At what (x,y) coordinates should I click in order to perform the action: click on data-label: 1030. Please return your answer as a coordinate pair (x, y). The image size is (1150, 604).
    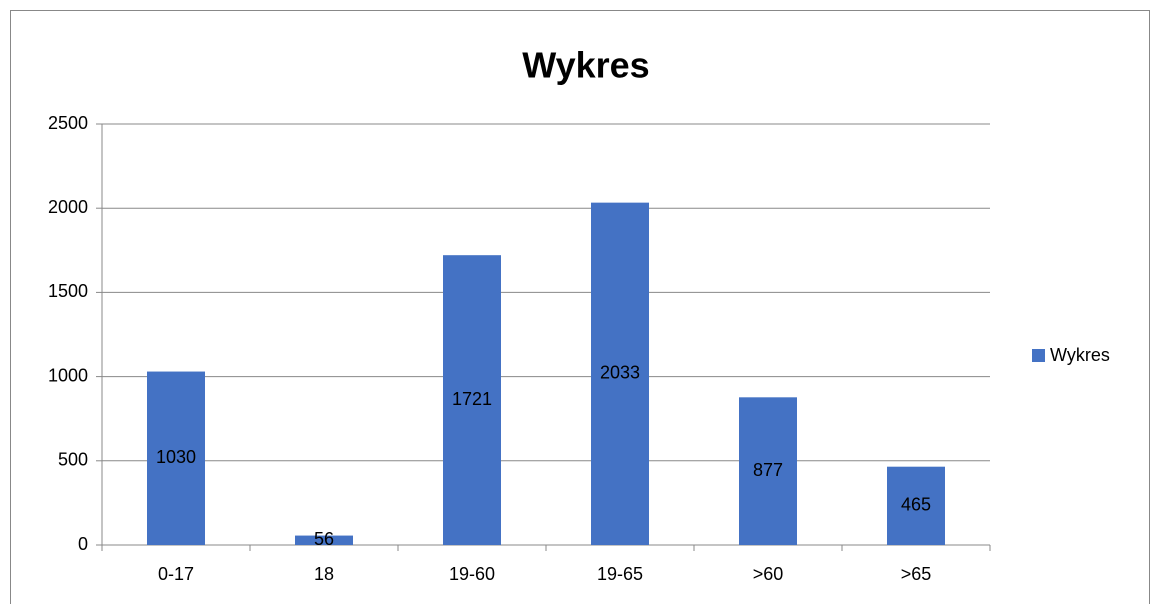
    Looking at the image, I should click on (176, 457).